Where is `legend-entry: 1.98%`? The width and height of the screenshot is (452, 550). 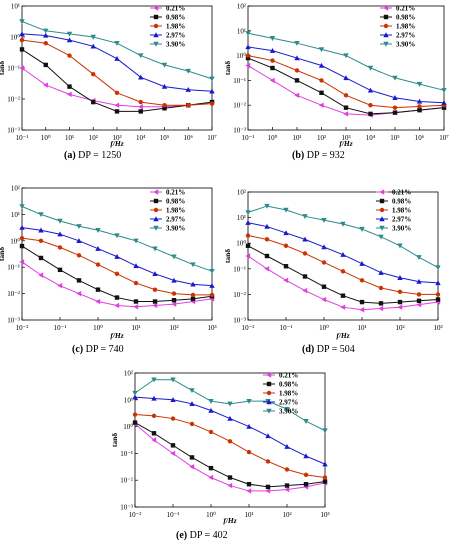 legend-entry: 1.98% is located at coordinates (288, 394).